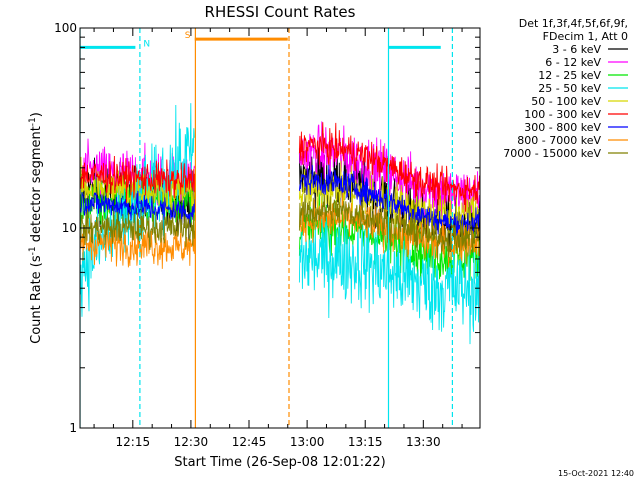 Image resolution: width=640 pixels, height=480 pixels. Describe the element at coordinates (280, 12) in the screenshot. I see `chart-title: RHESSI Count Rates` at that location.